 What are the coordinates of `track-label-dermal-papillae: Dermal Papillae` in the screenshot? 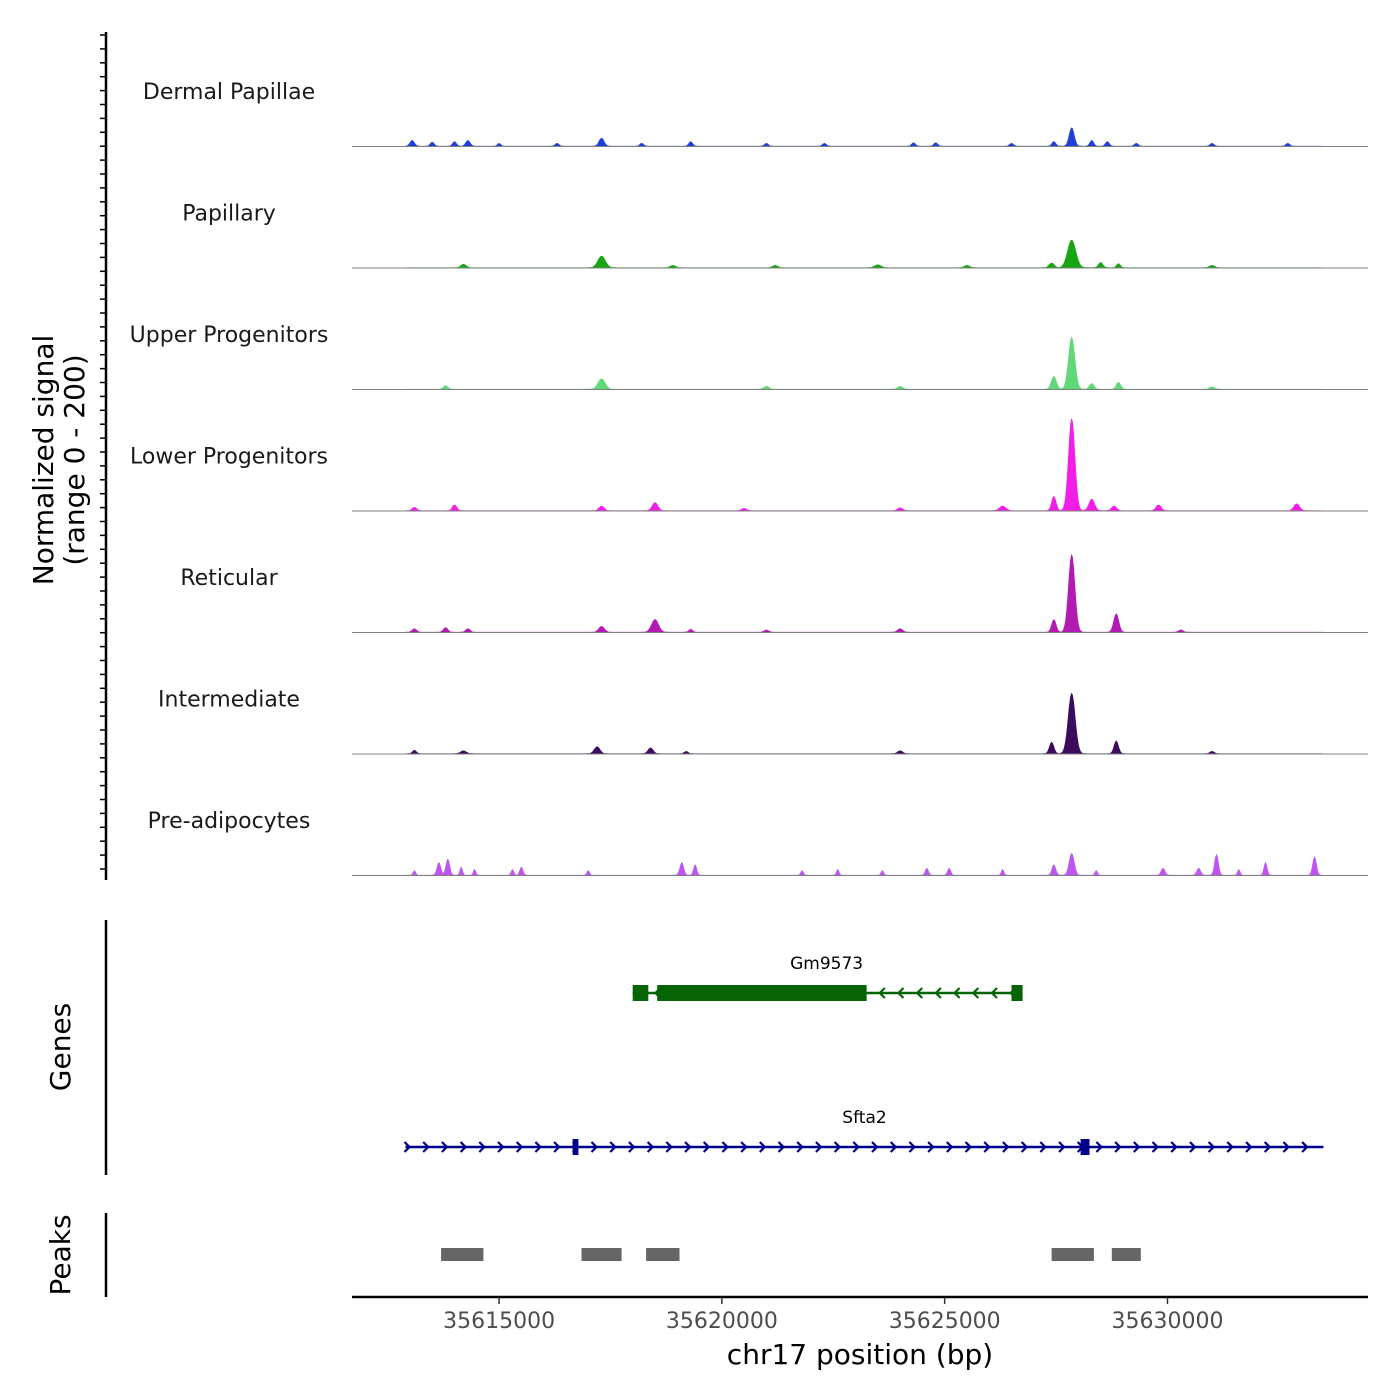 It's located at (229, 92).